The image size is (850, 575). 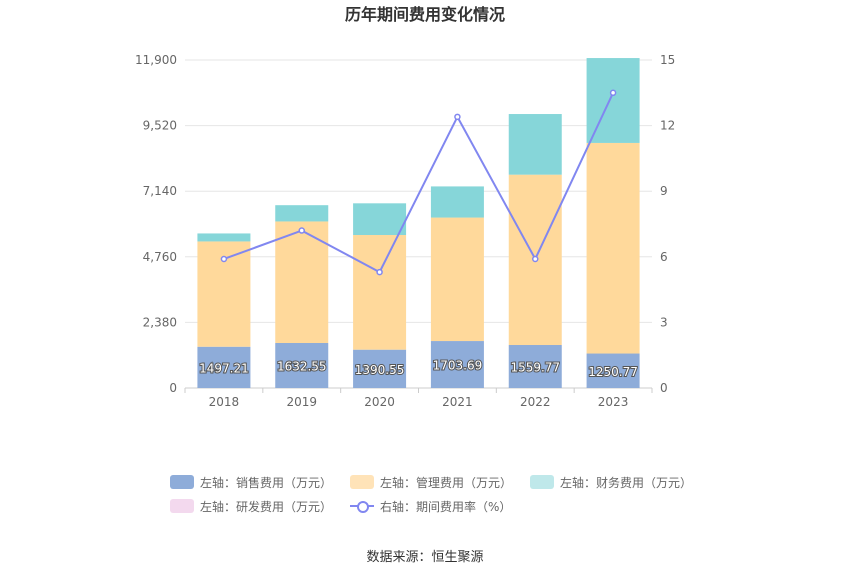 What do you see at coordinates (667, 126) in the screenshot?
I see `right-tick-label: 12` at bounding box center [667, 126].